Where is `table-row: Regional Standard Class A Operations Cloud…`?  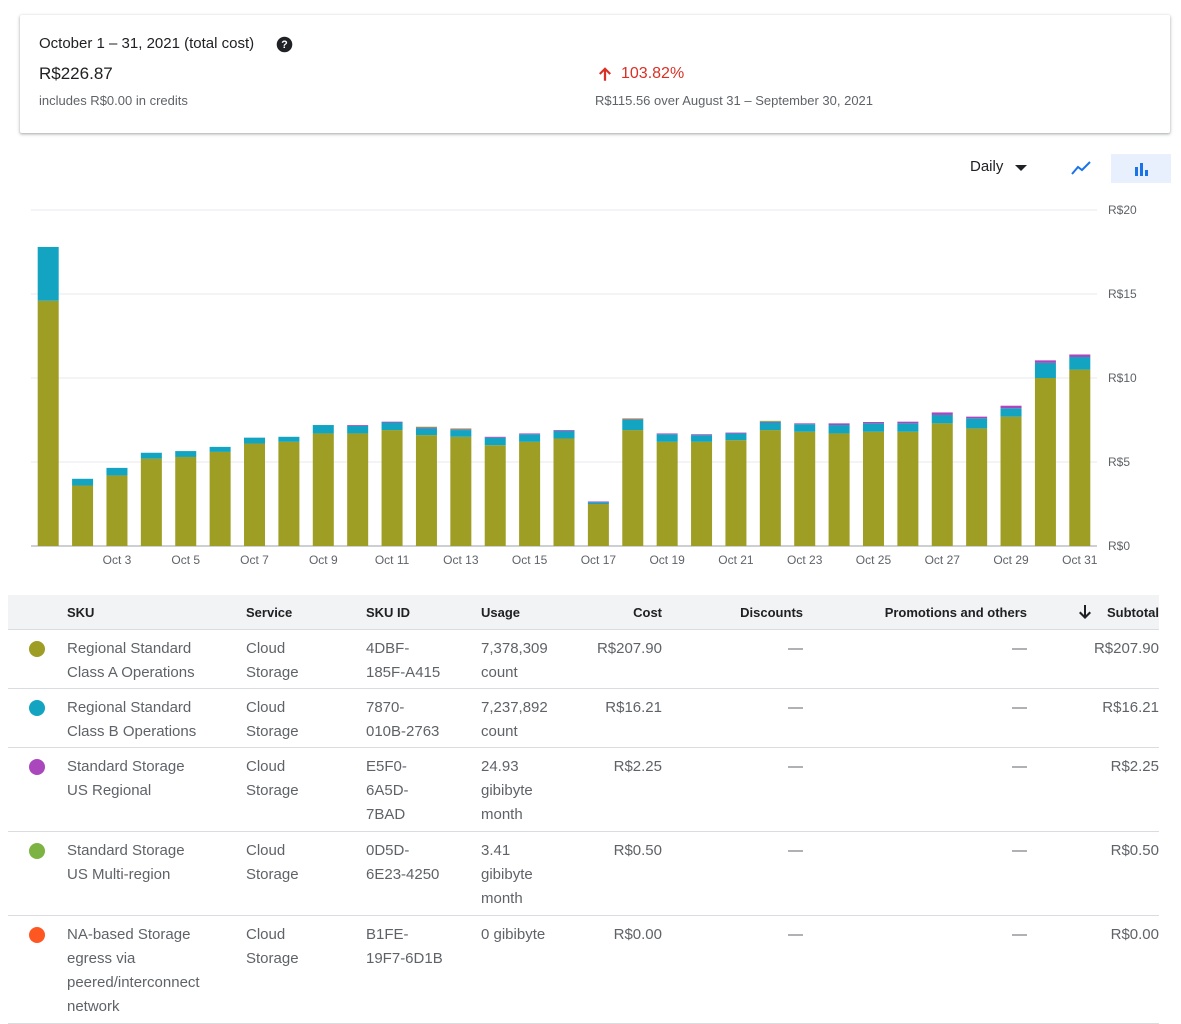
table-row: Regional Standard Class A Operations Cloud… is located at coordinates (583, 659).